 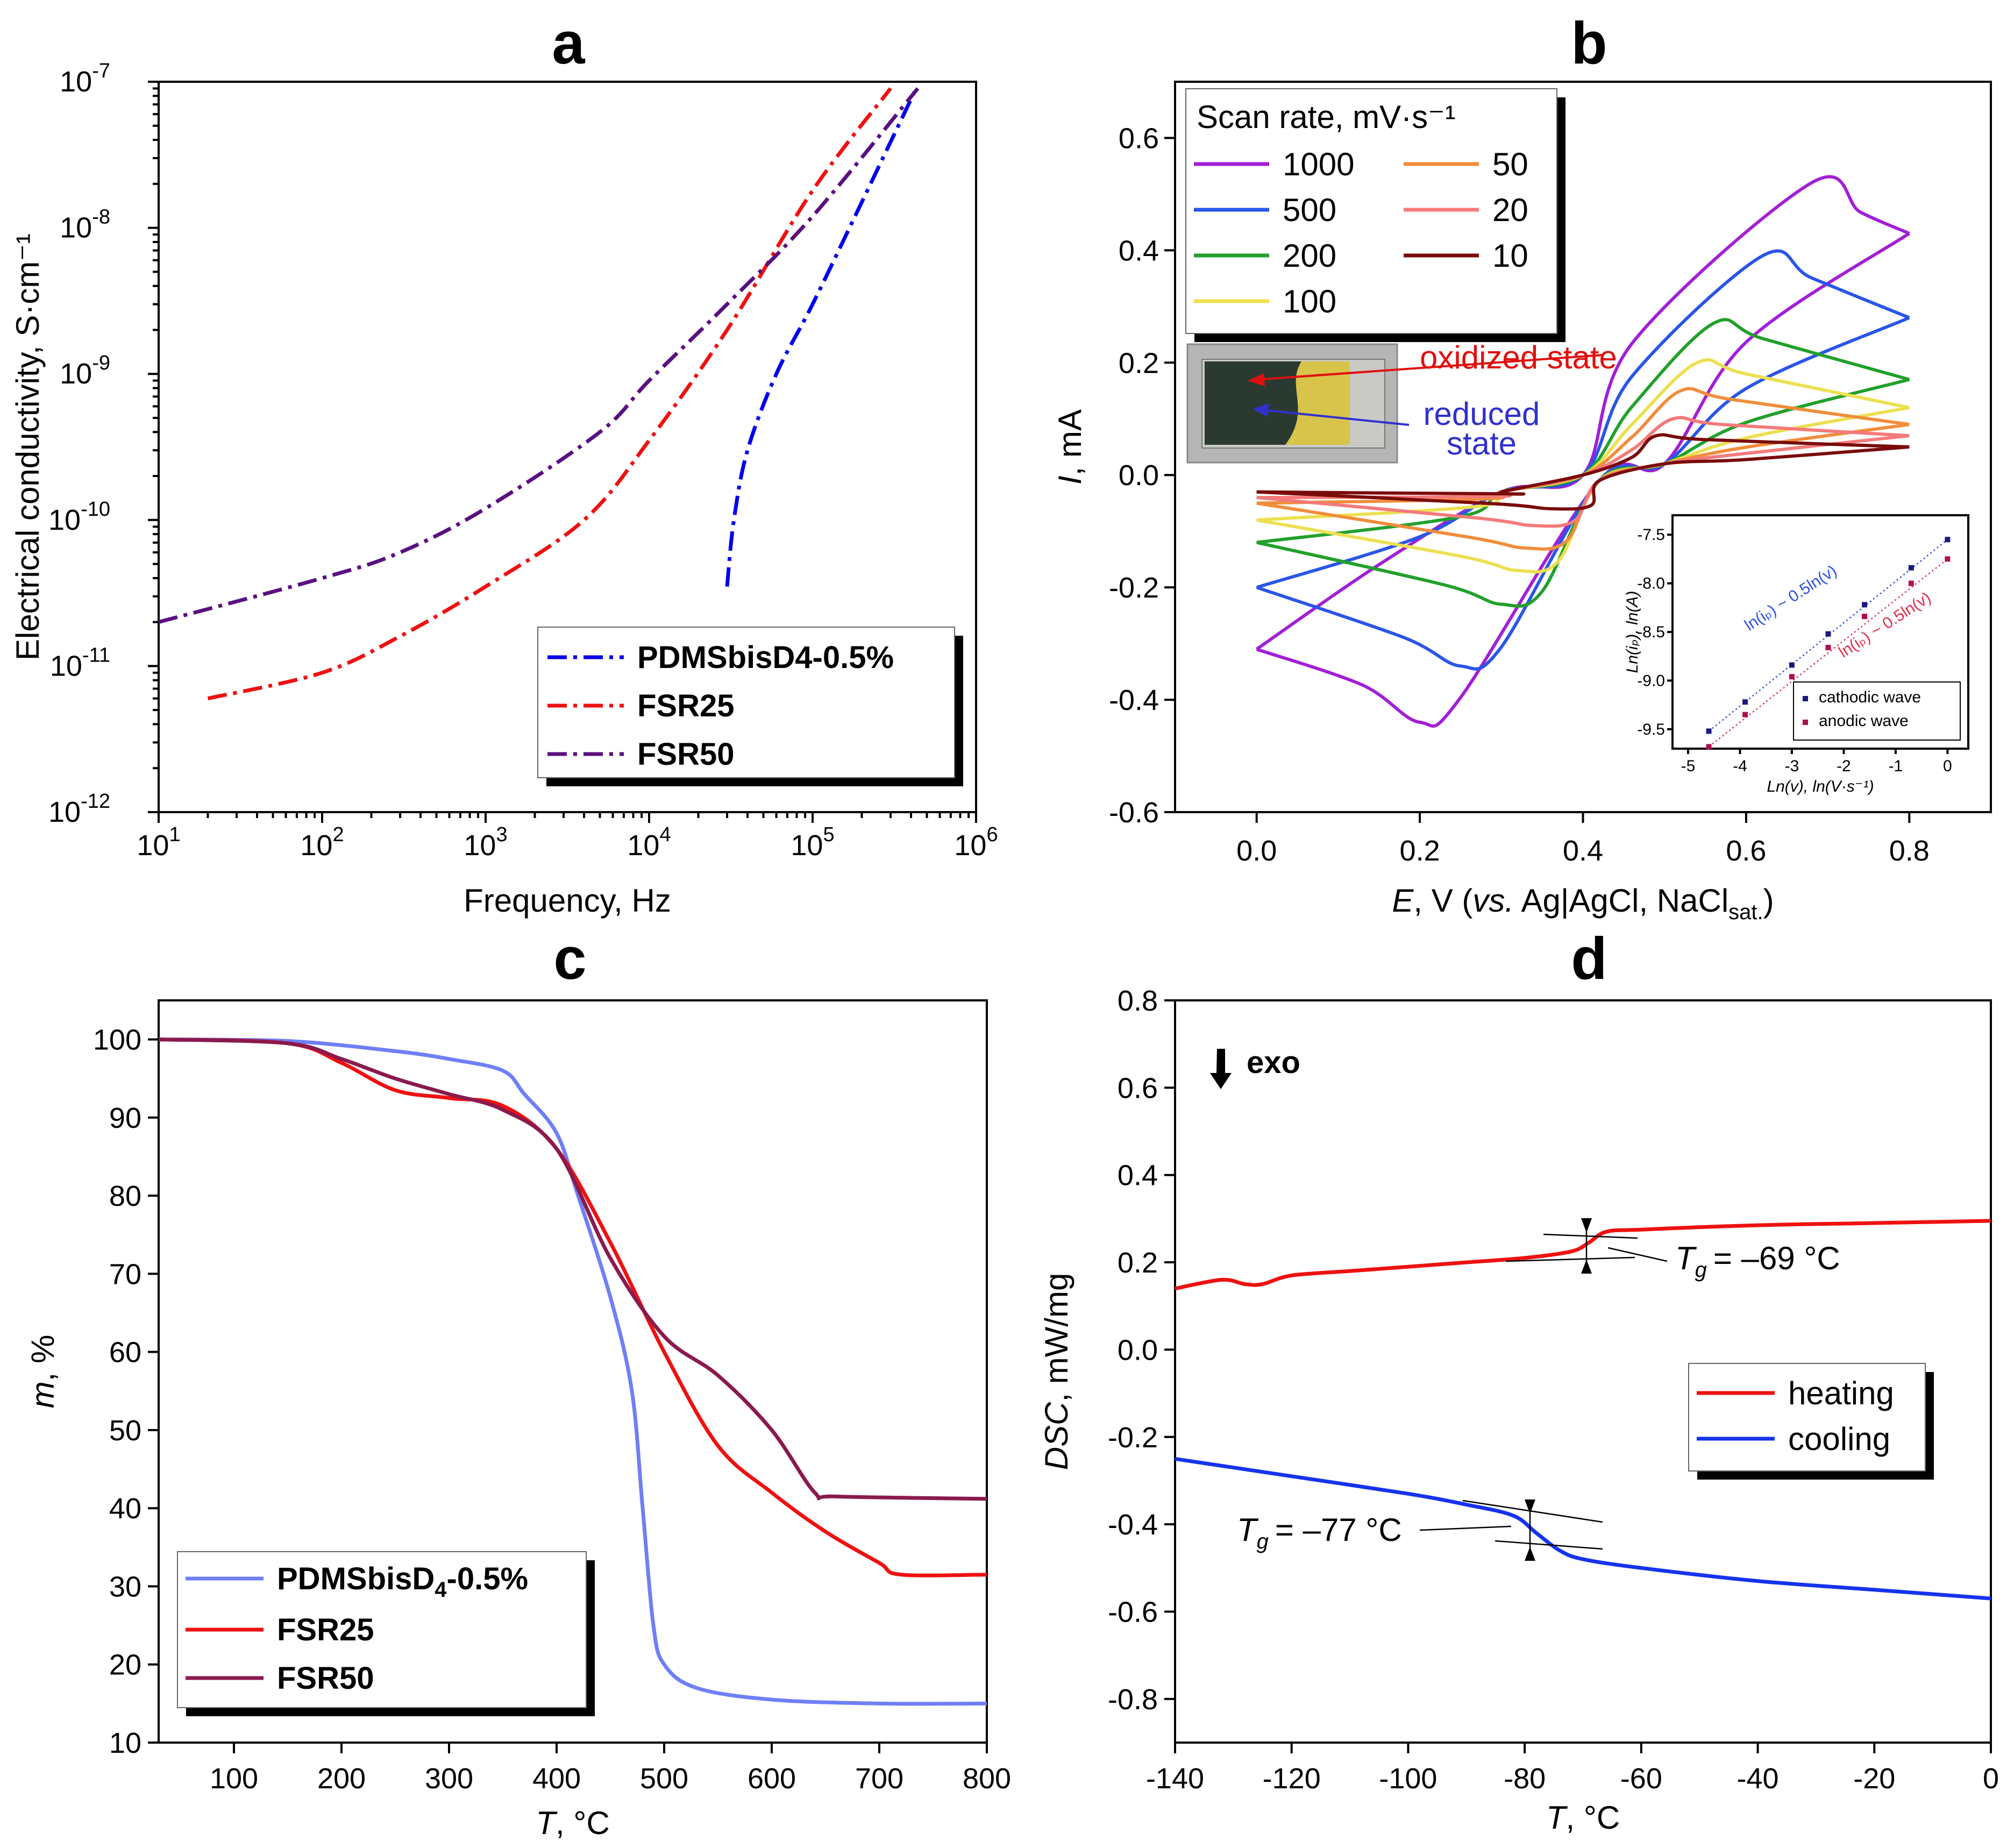 What do you see at coordinates (1261, 410) in the screenshot?
I see `b-arrow-red-head` at bounding box center [1261, 410].